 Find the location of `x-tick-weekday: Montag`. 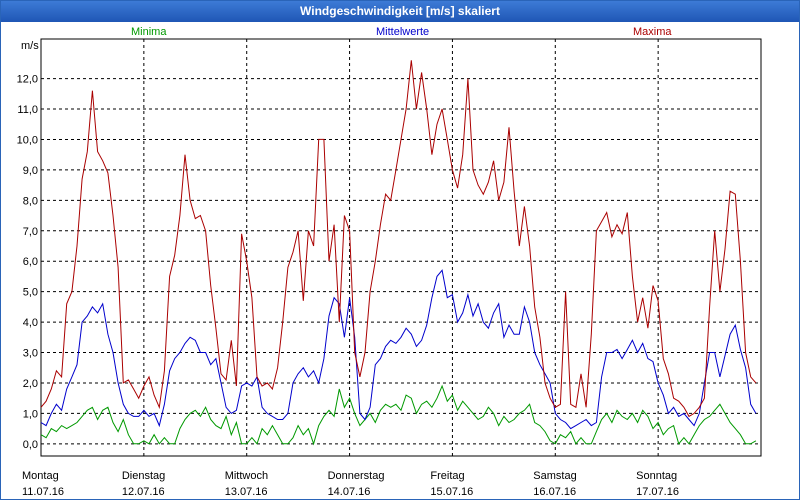

x-tick-weekday: Montag is located at coordinates (40, 476).